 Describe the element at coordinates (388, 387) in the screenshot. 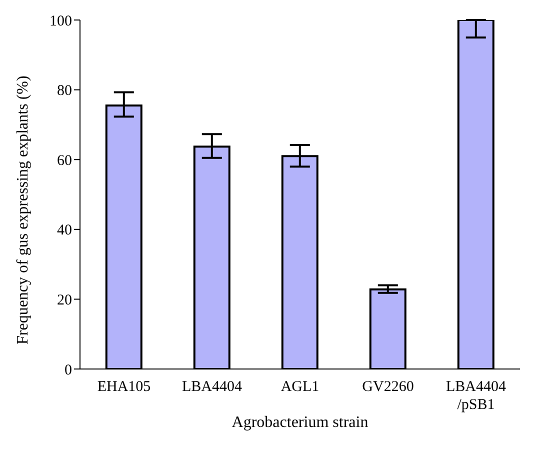

I see `x-tick-label: GV2260` at that location.